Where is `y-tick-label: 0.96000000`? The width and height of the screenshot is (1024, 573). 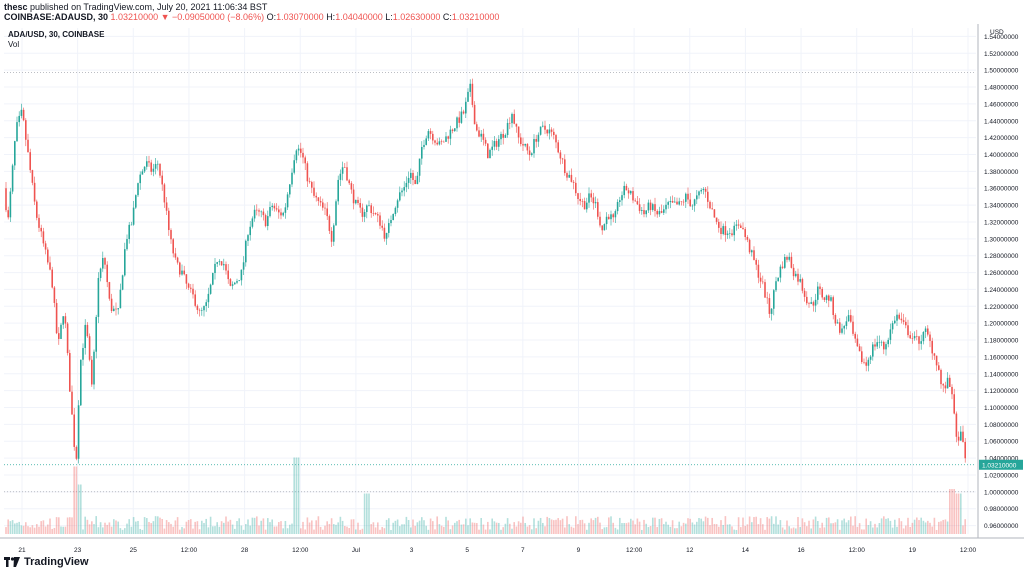
y-tick-label: 0.96000000 is located at coordinates (1001, 526).